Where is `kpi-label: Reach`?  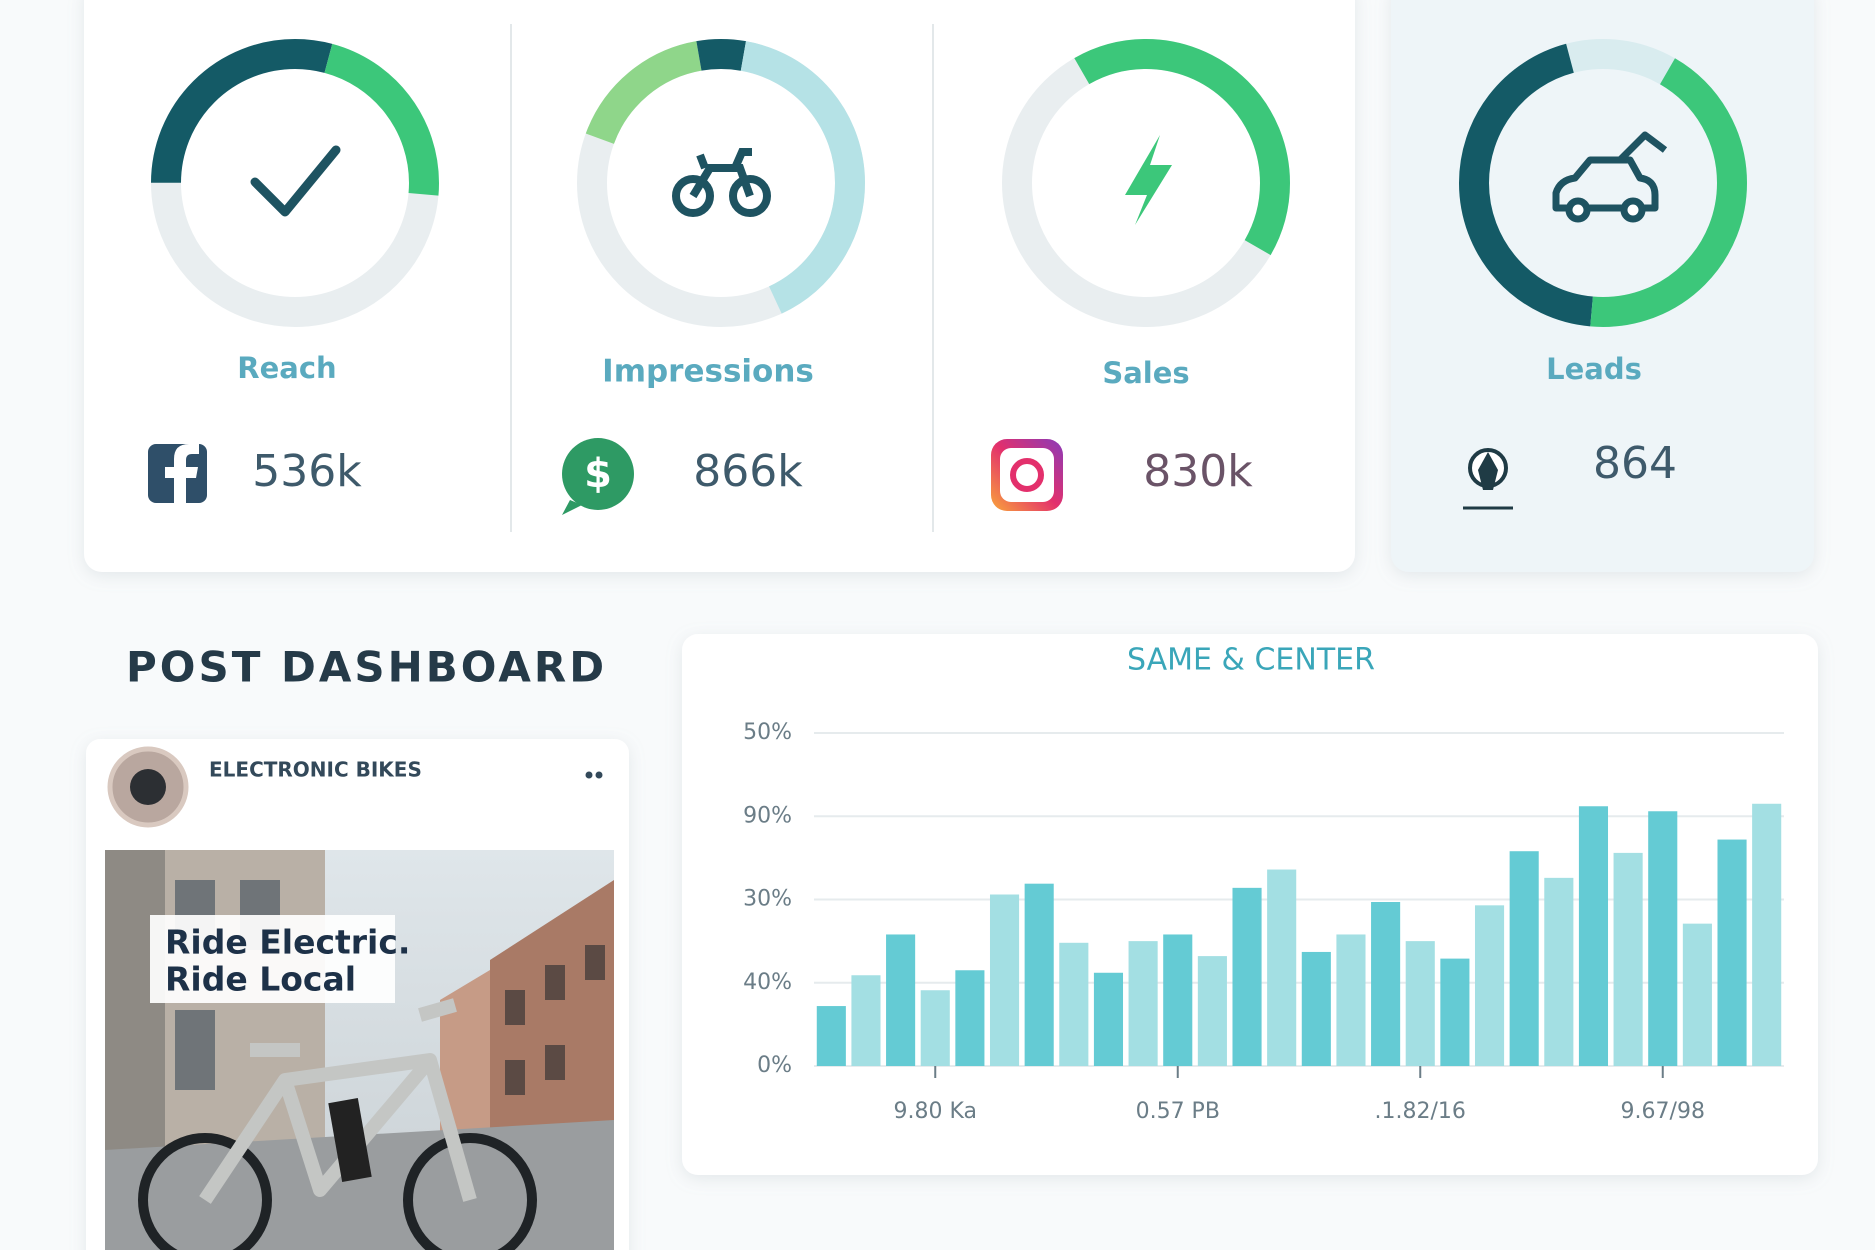
kpi-label: Reach is located at coordinates (286, 368).